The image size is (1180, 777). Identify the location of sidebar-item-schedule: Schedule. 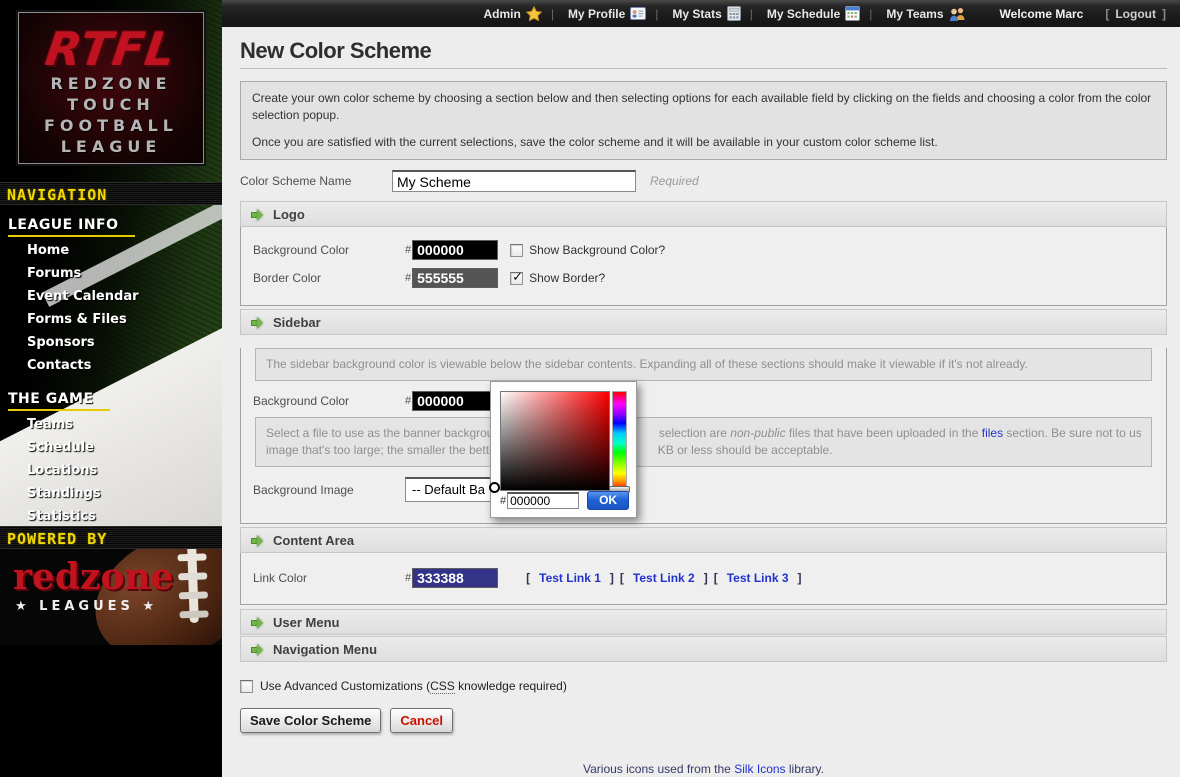
(60, 447).